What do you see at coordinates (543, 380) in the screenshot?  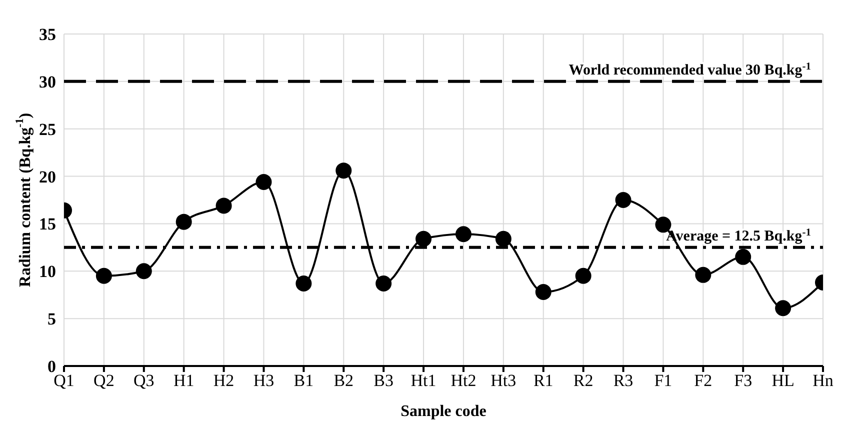 I see `x-tick-label: R1` at bounding box center [543, 380].